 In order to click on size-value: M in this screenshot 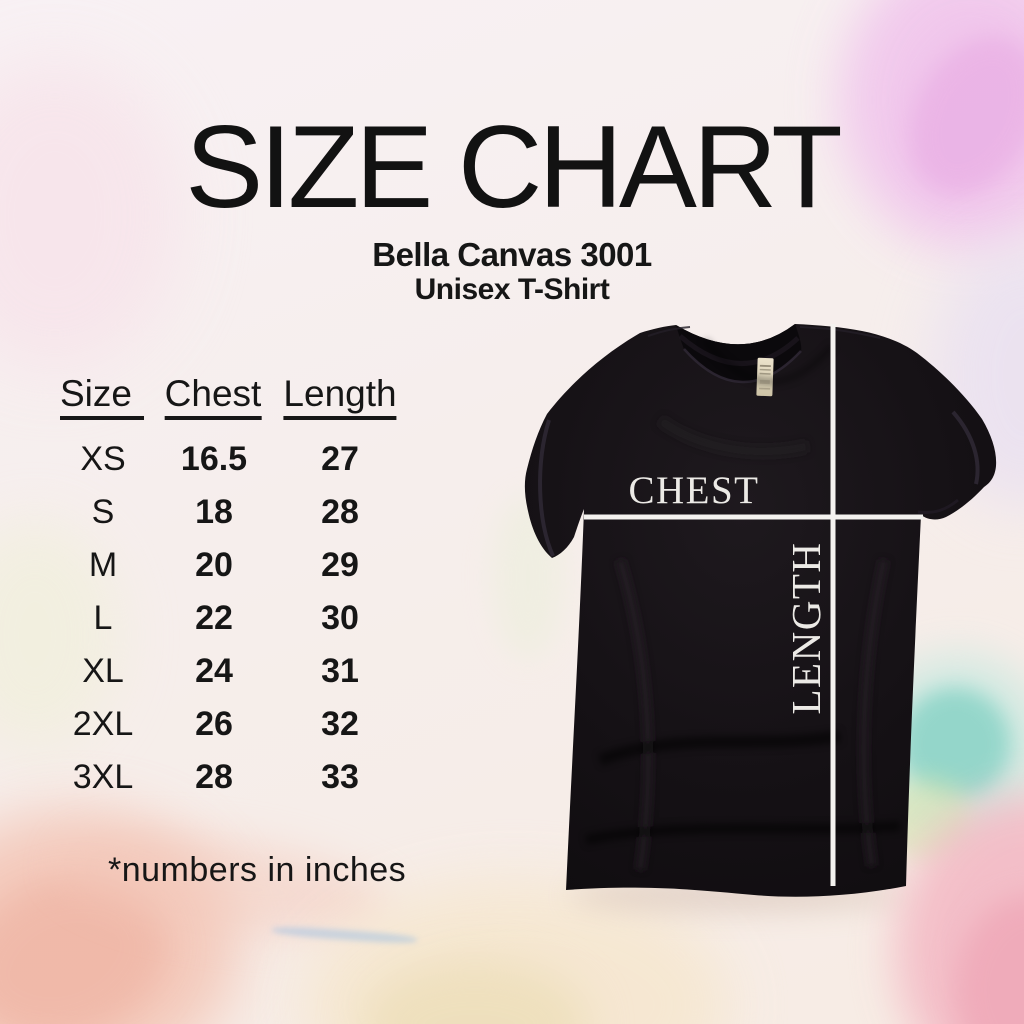, I will do `click(103, 565)`.